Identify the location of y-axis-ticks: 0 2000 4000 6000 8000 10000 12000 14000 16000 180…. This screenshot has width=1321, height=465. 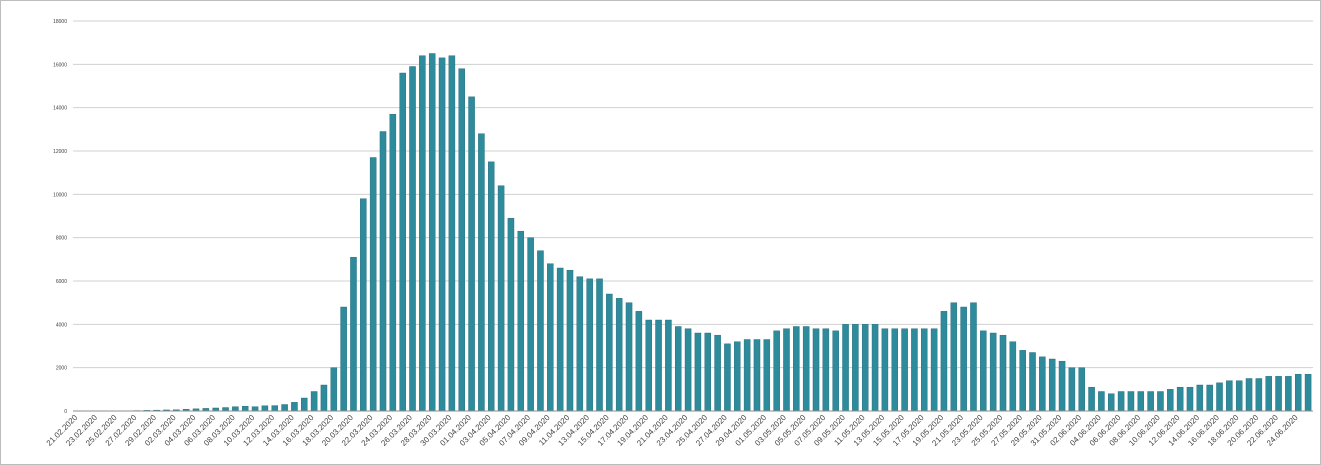
(60, 217).